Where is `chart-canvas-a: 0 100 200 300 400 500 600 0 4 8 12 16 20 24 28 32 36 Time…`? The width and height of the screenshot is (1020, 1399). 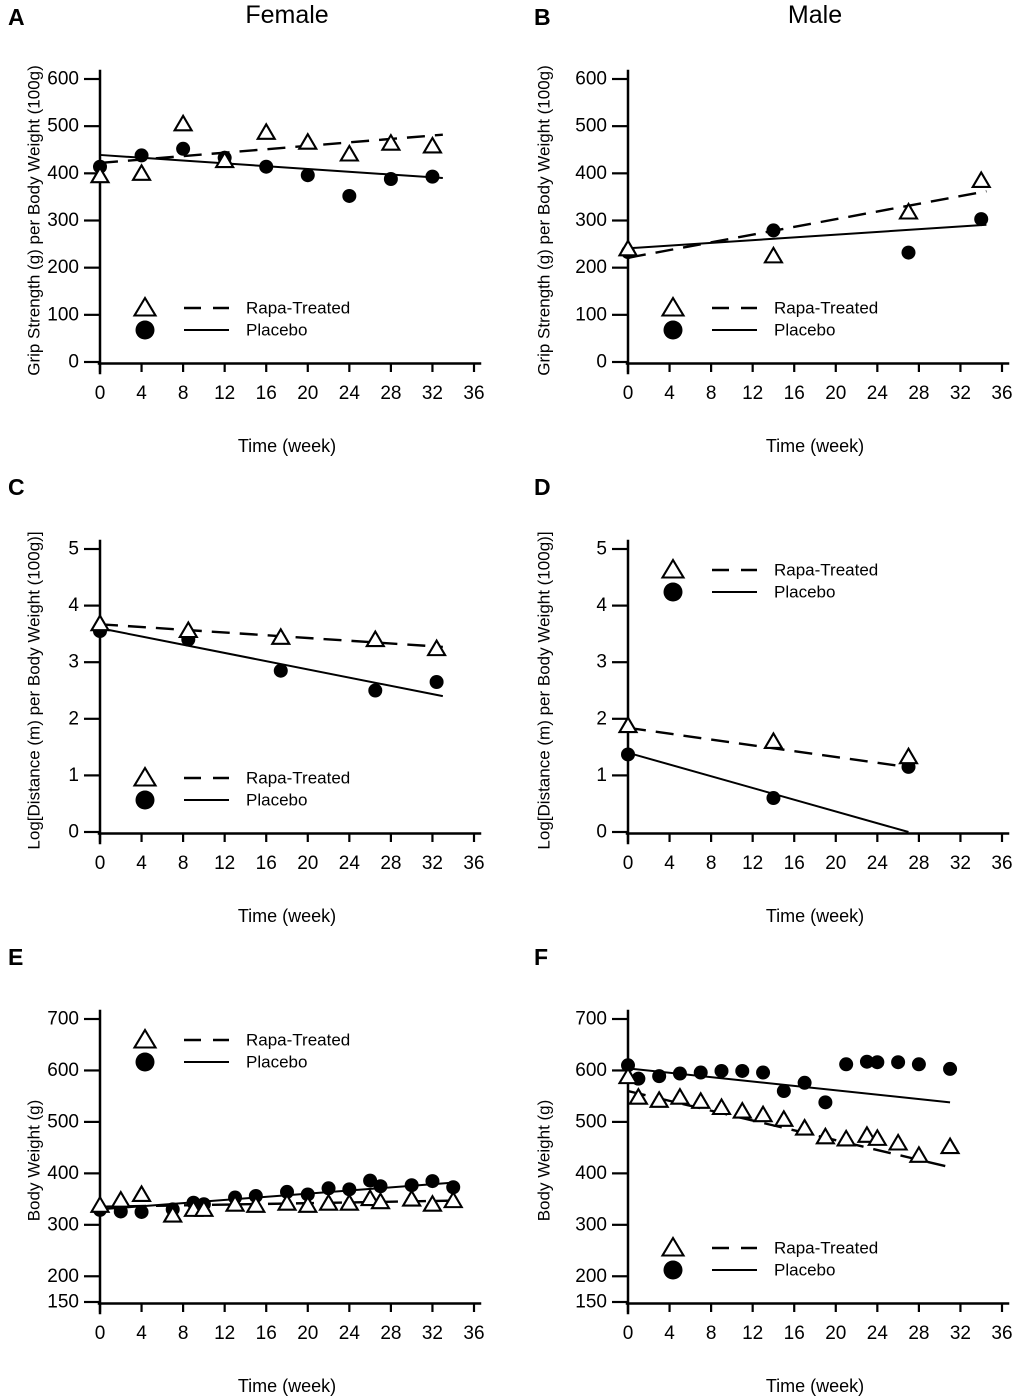
chart-canvas-a: 0 100 200 300 400 500 600 0 4 8 12 16 20 24 28 32 36 Time… is located at coordinates (255, 260).